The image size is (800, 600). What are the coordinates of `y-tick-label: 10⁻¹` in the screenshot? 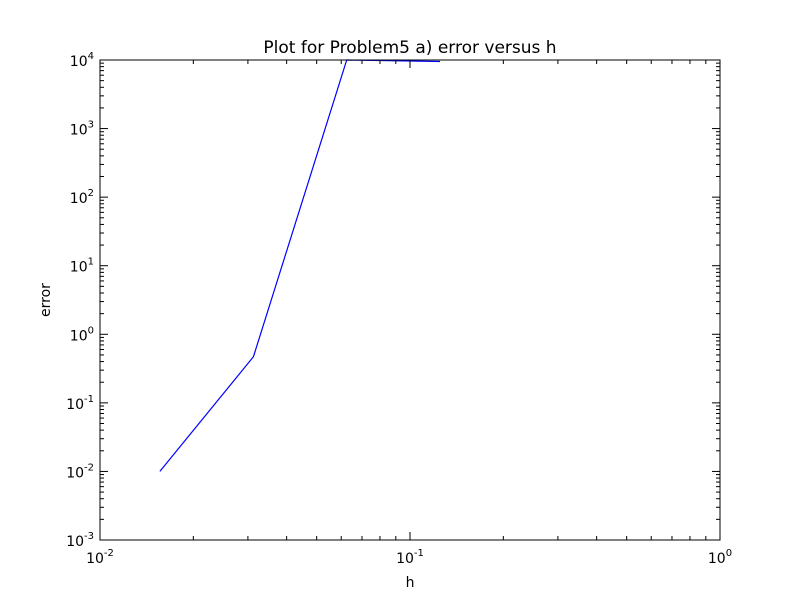 It's located at (80, 403).